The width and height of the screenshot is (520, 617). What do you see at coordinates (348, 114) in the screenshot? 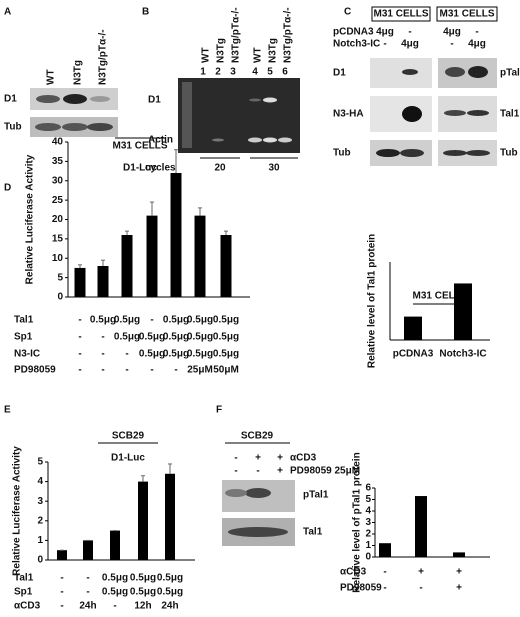
I see `row-label: N3-HA` at bounding box center [348, 114].